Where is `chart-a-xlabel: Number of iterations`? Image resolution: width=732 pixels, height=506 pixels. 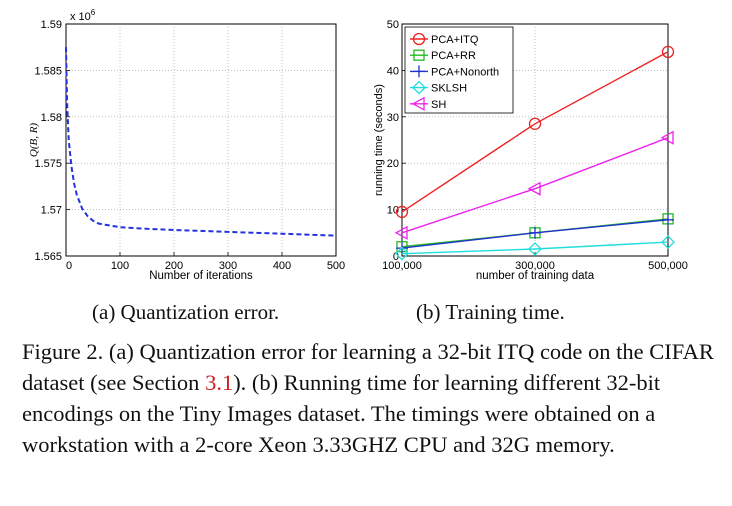
chart-a-xlabel: Number of iterations is located at coordinates (201, 276).